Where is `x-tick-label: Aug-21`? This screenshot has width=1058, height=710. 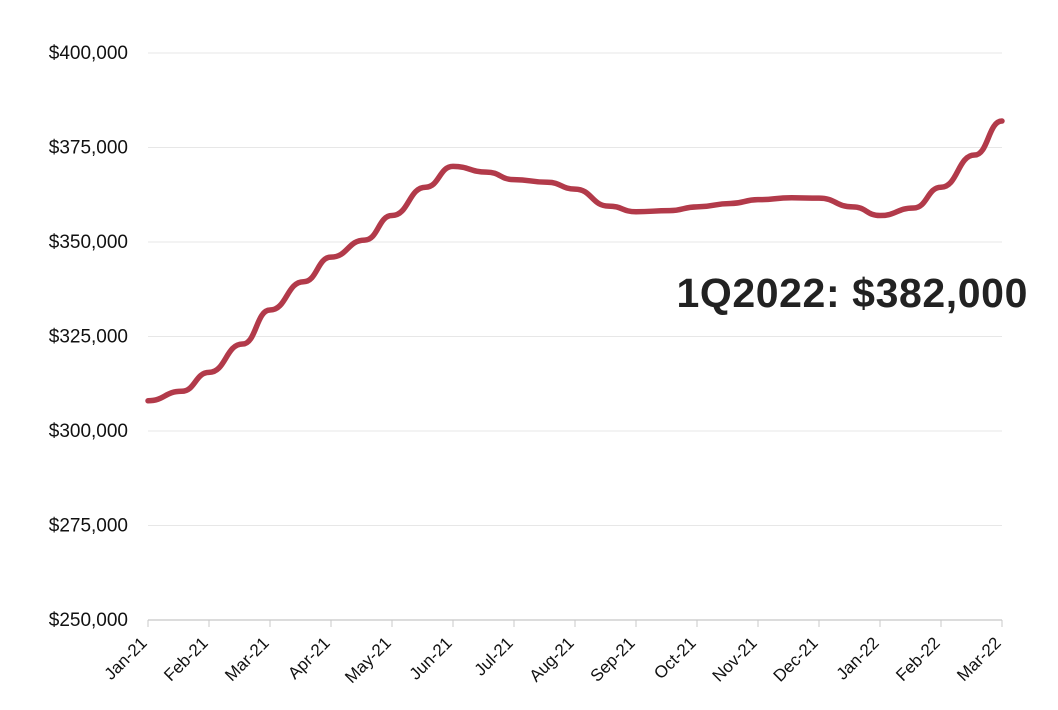
x-tick-label: Aug-21 is located at coordinates (552, 659).